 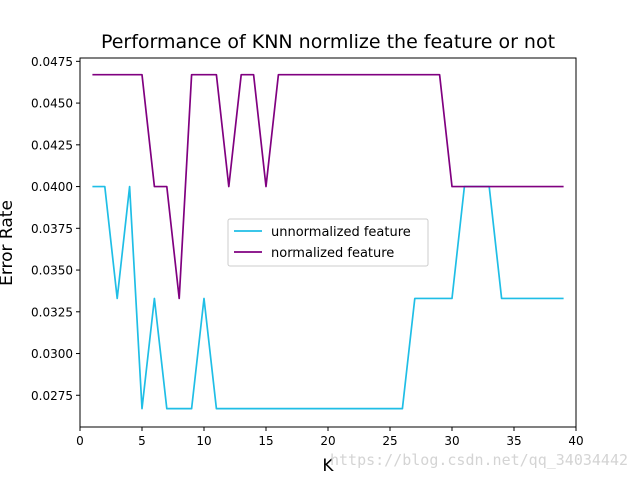 I want to click on y-tick-label: 0.0275, so click(x=52, y=396).